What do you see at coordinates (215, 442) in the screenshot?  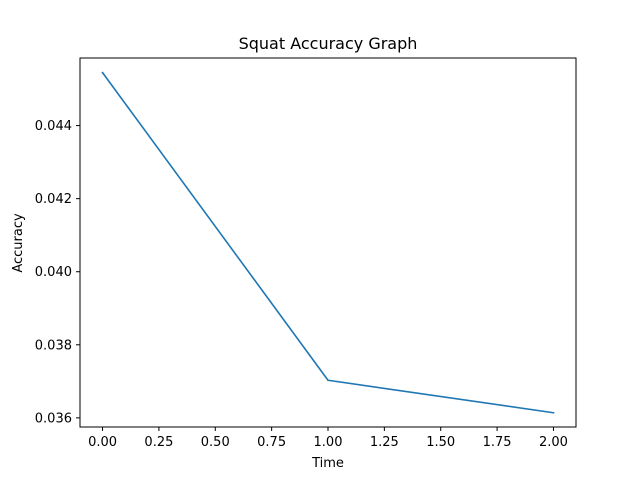 I see `x-tick-label: 0.50` at bounding box center [215, 442].